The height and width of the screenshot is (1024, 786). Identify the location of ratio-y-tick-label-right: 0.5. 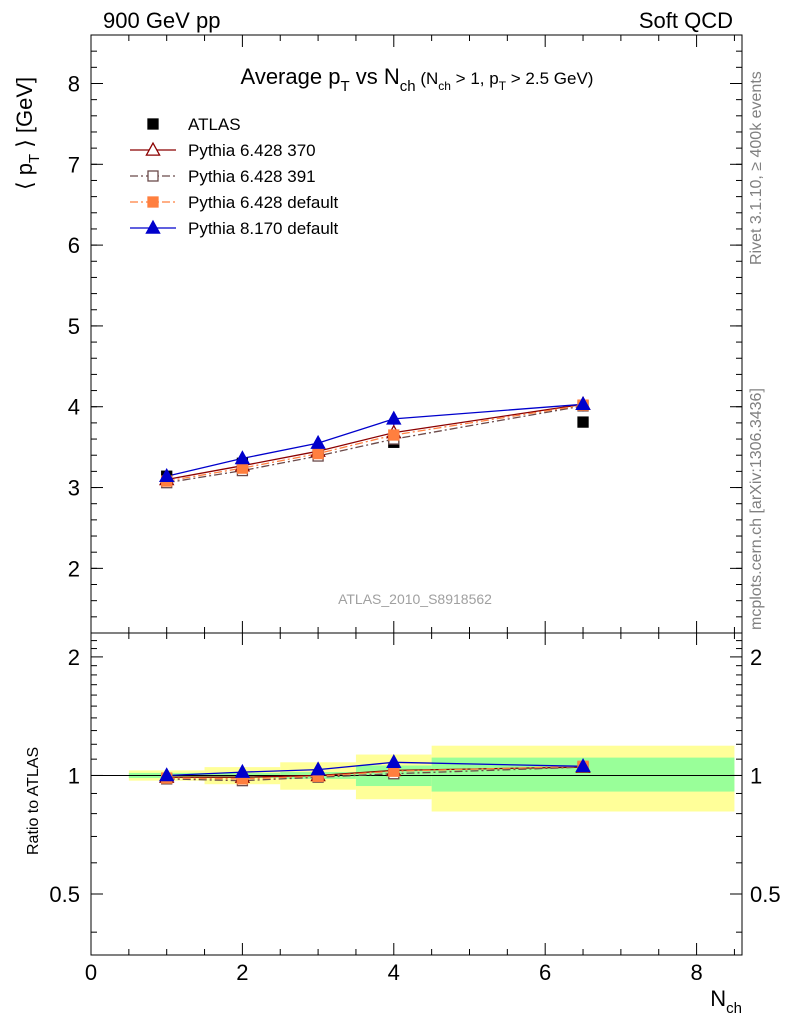
(765, 894).